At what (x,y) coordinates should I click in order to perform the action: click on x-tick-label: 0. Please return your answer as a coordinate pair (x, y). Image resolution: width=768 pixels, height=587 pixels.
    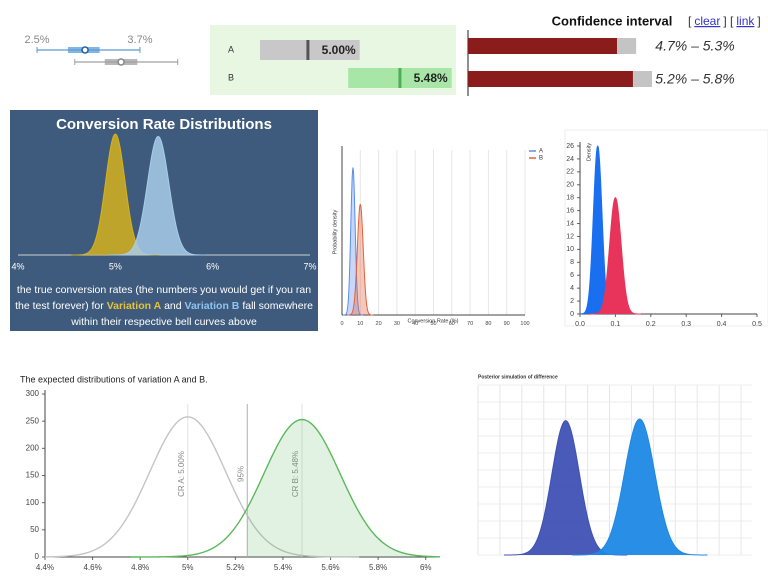
    Looking at the image, I should click on (341, 324).